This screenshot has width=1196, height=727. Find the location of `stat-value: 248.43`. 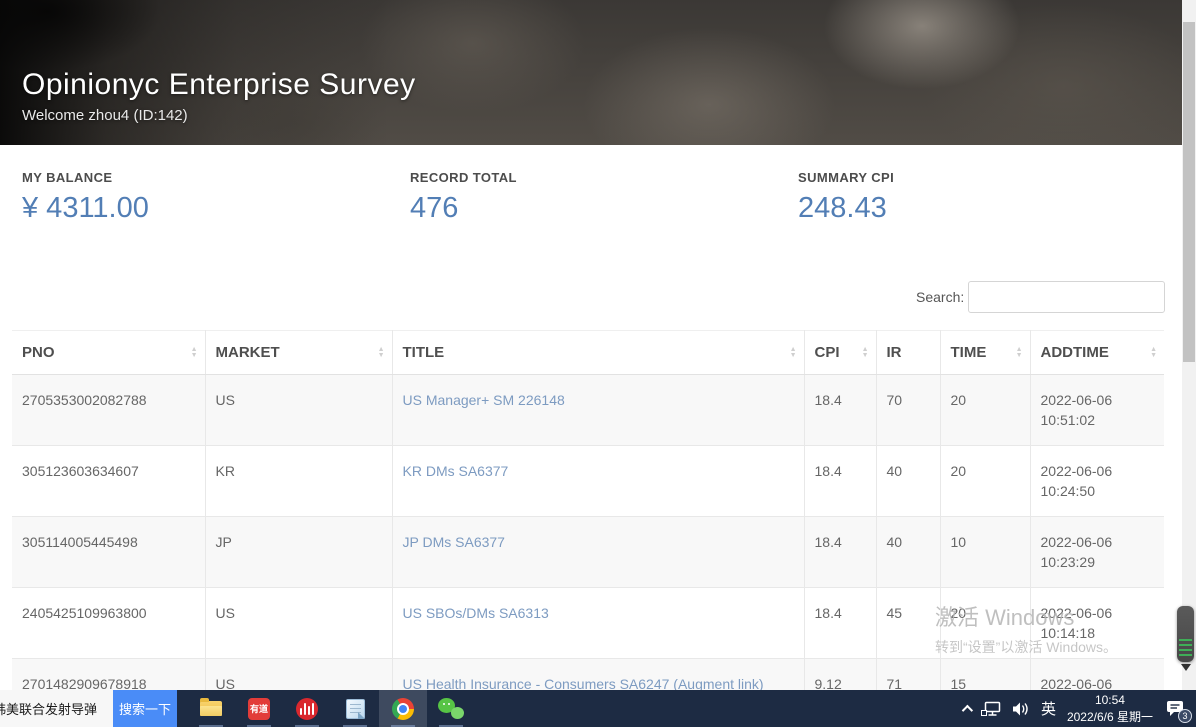

stat-value: 248.43 is located at coordinates (842, 208).